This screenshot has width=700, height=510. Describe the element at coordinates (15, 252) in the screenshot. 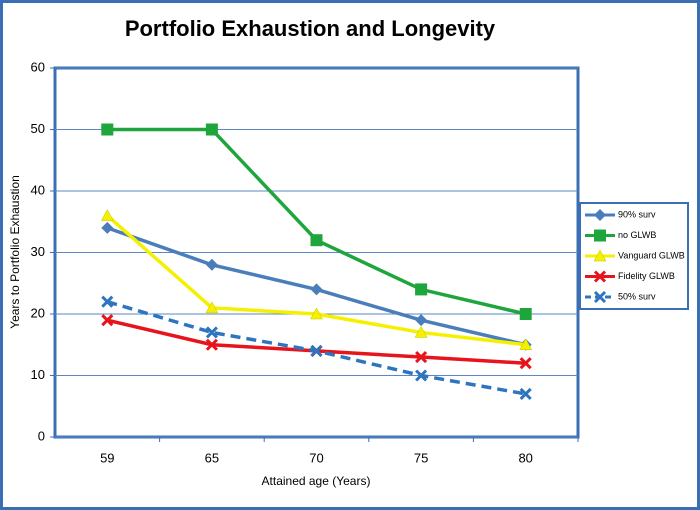

I see `y-axis-label: Years to Portfolio Exhaustion` at that location.